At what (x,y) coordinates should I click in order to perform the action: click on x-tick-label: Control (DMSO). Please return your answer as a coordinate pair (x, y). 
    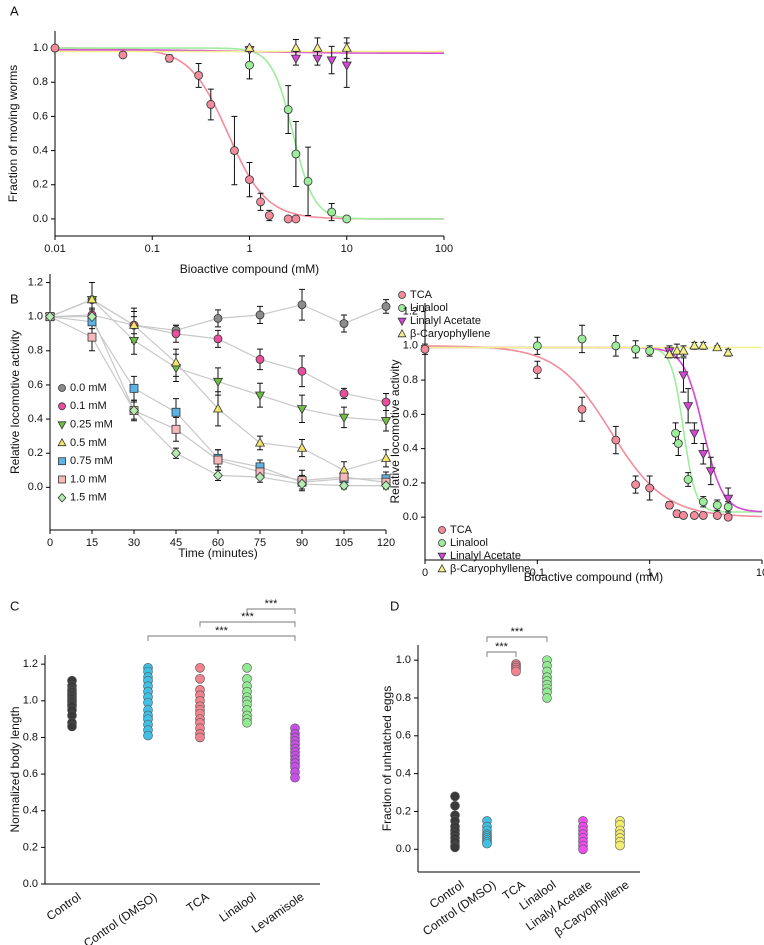
    Looking at the image, I should click on (120, 917).